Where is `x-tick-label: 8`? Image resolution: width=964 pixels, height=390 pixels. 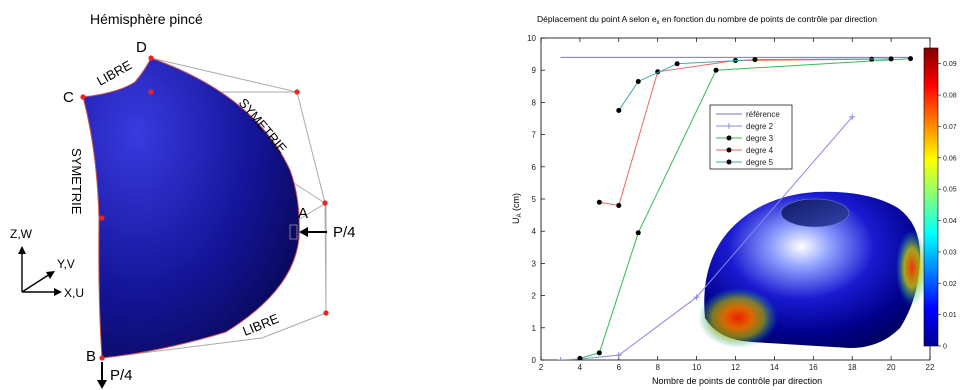
x-tick-label: 8 is located at coordinates (657, 367).